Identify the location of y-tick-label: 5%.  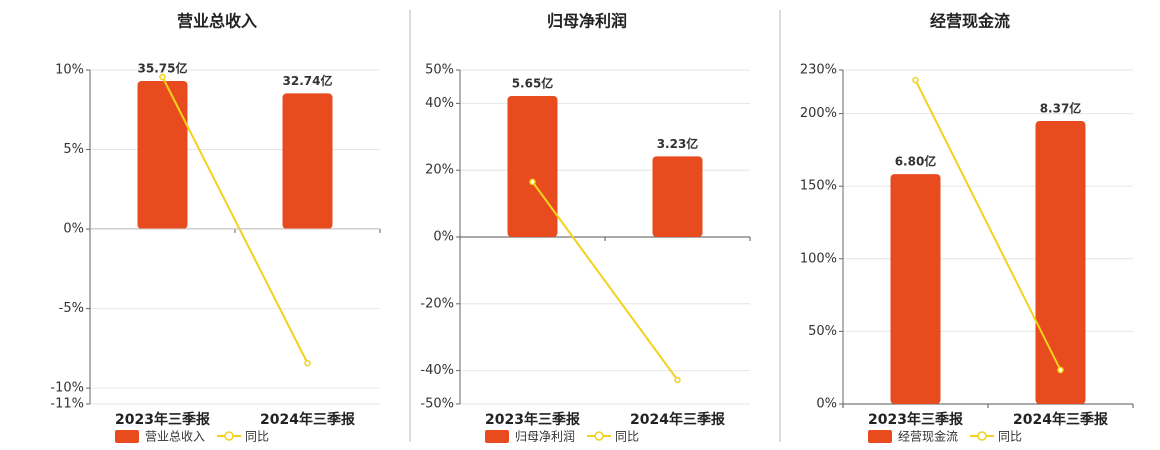
(73, 149).